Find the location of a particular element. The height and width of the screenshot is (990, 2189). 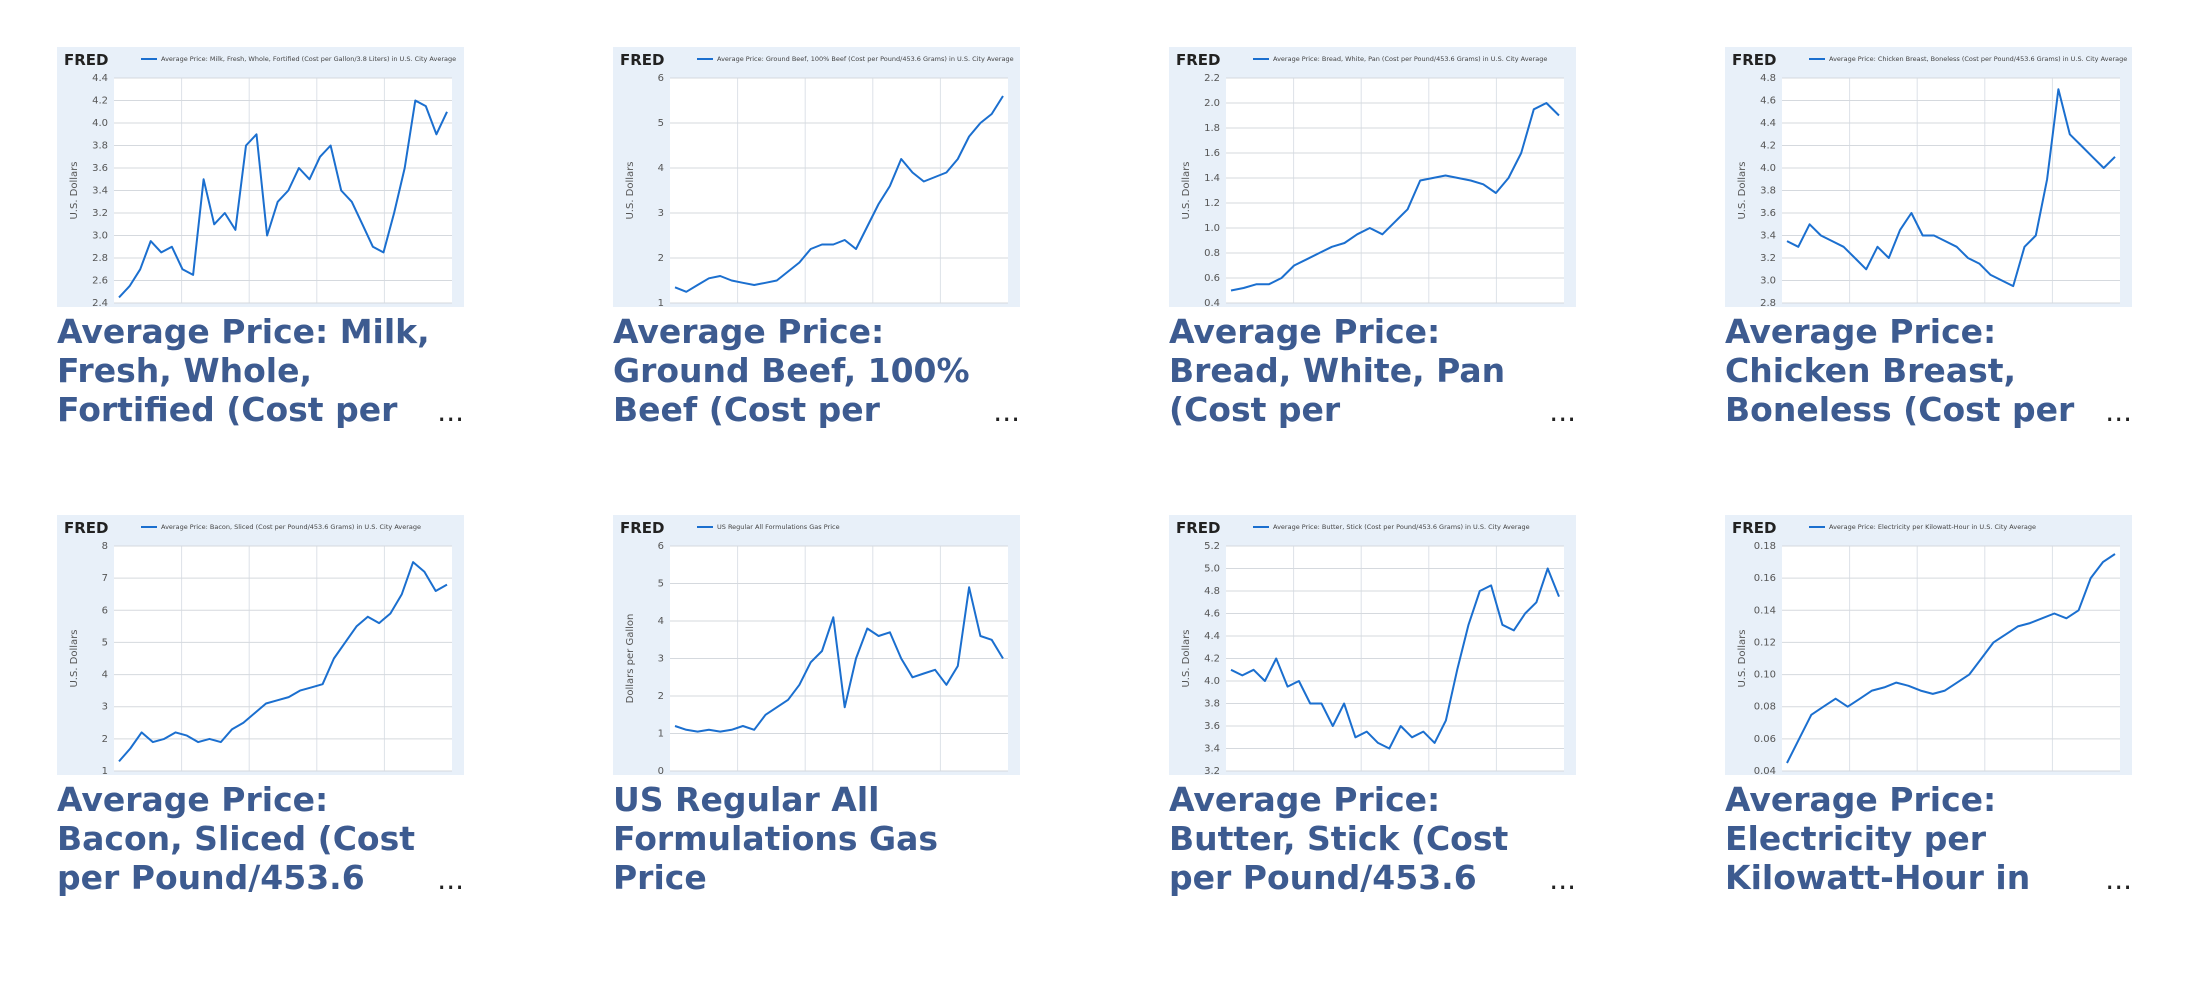

y-tick-label: 8 is located at coordinates (105, 546).